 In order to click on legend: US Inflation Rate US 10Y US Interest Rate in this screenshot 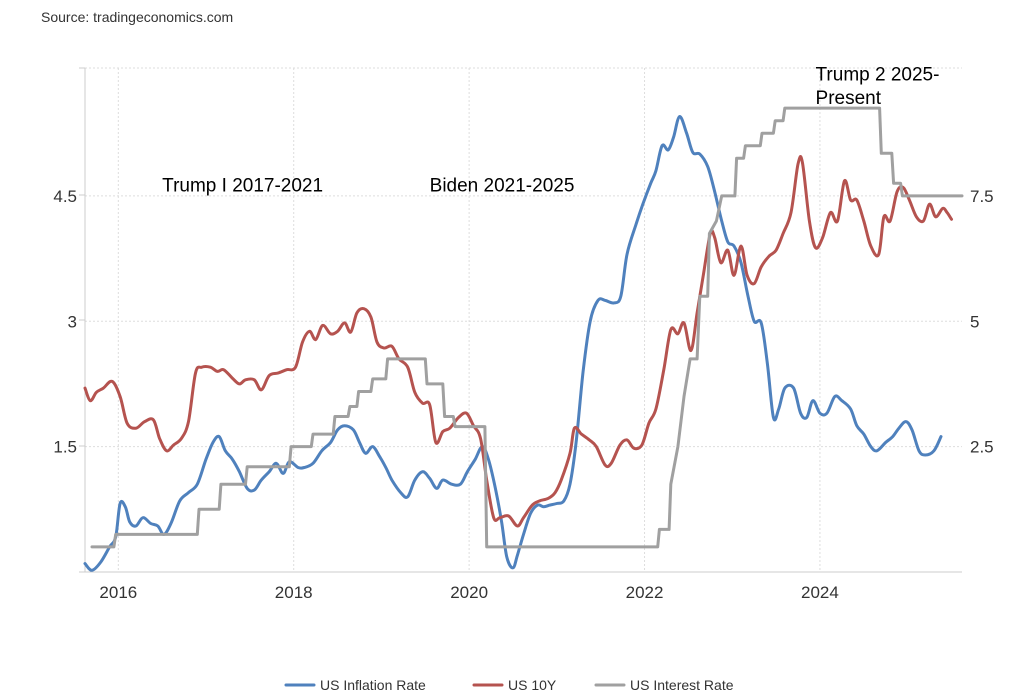, I will do `click(509, 685)`.